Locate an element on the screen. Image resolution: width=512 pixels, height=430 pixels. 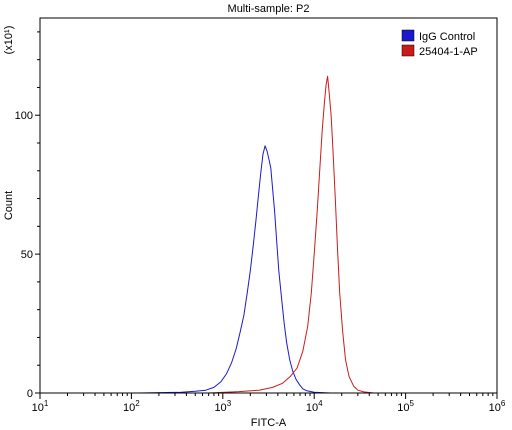
y-tick-label: 100 is located at coordinates (24, 116).